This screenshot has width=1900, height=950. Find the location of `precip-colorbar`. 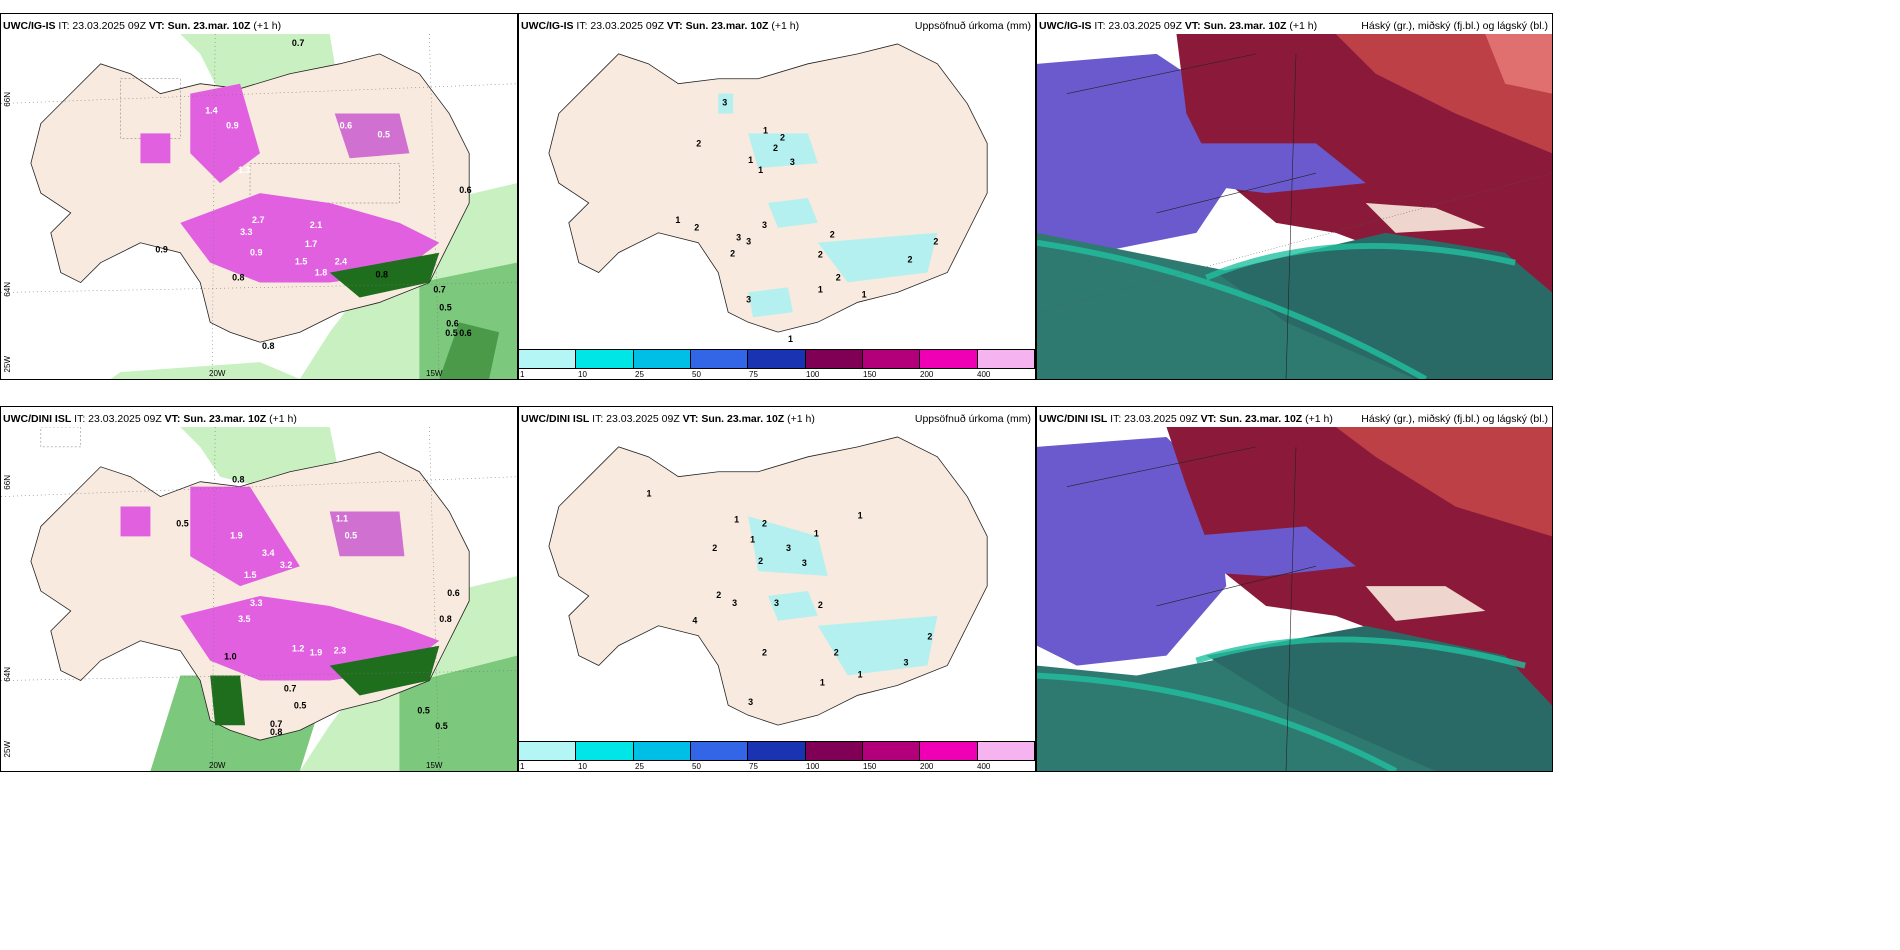

precip-colorbar is located at coordinates (777, 359).